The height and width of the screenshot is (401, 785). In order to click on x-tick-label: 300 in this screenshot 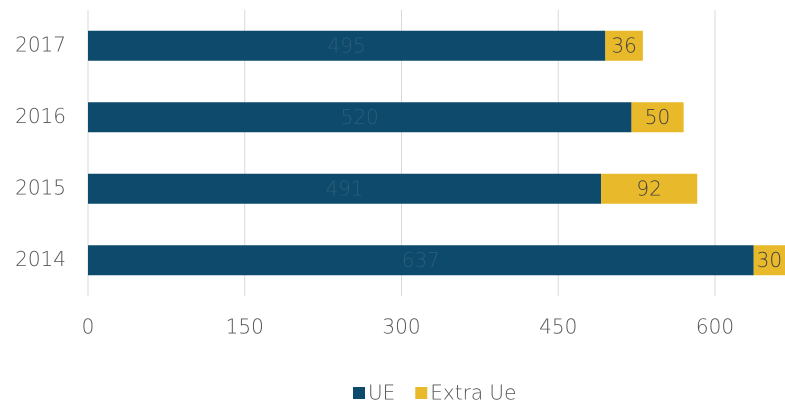, I will do `click(401, 327)`.